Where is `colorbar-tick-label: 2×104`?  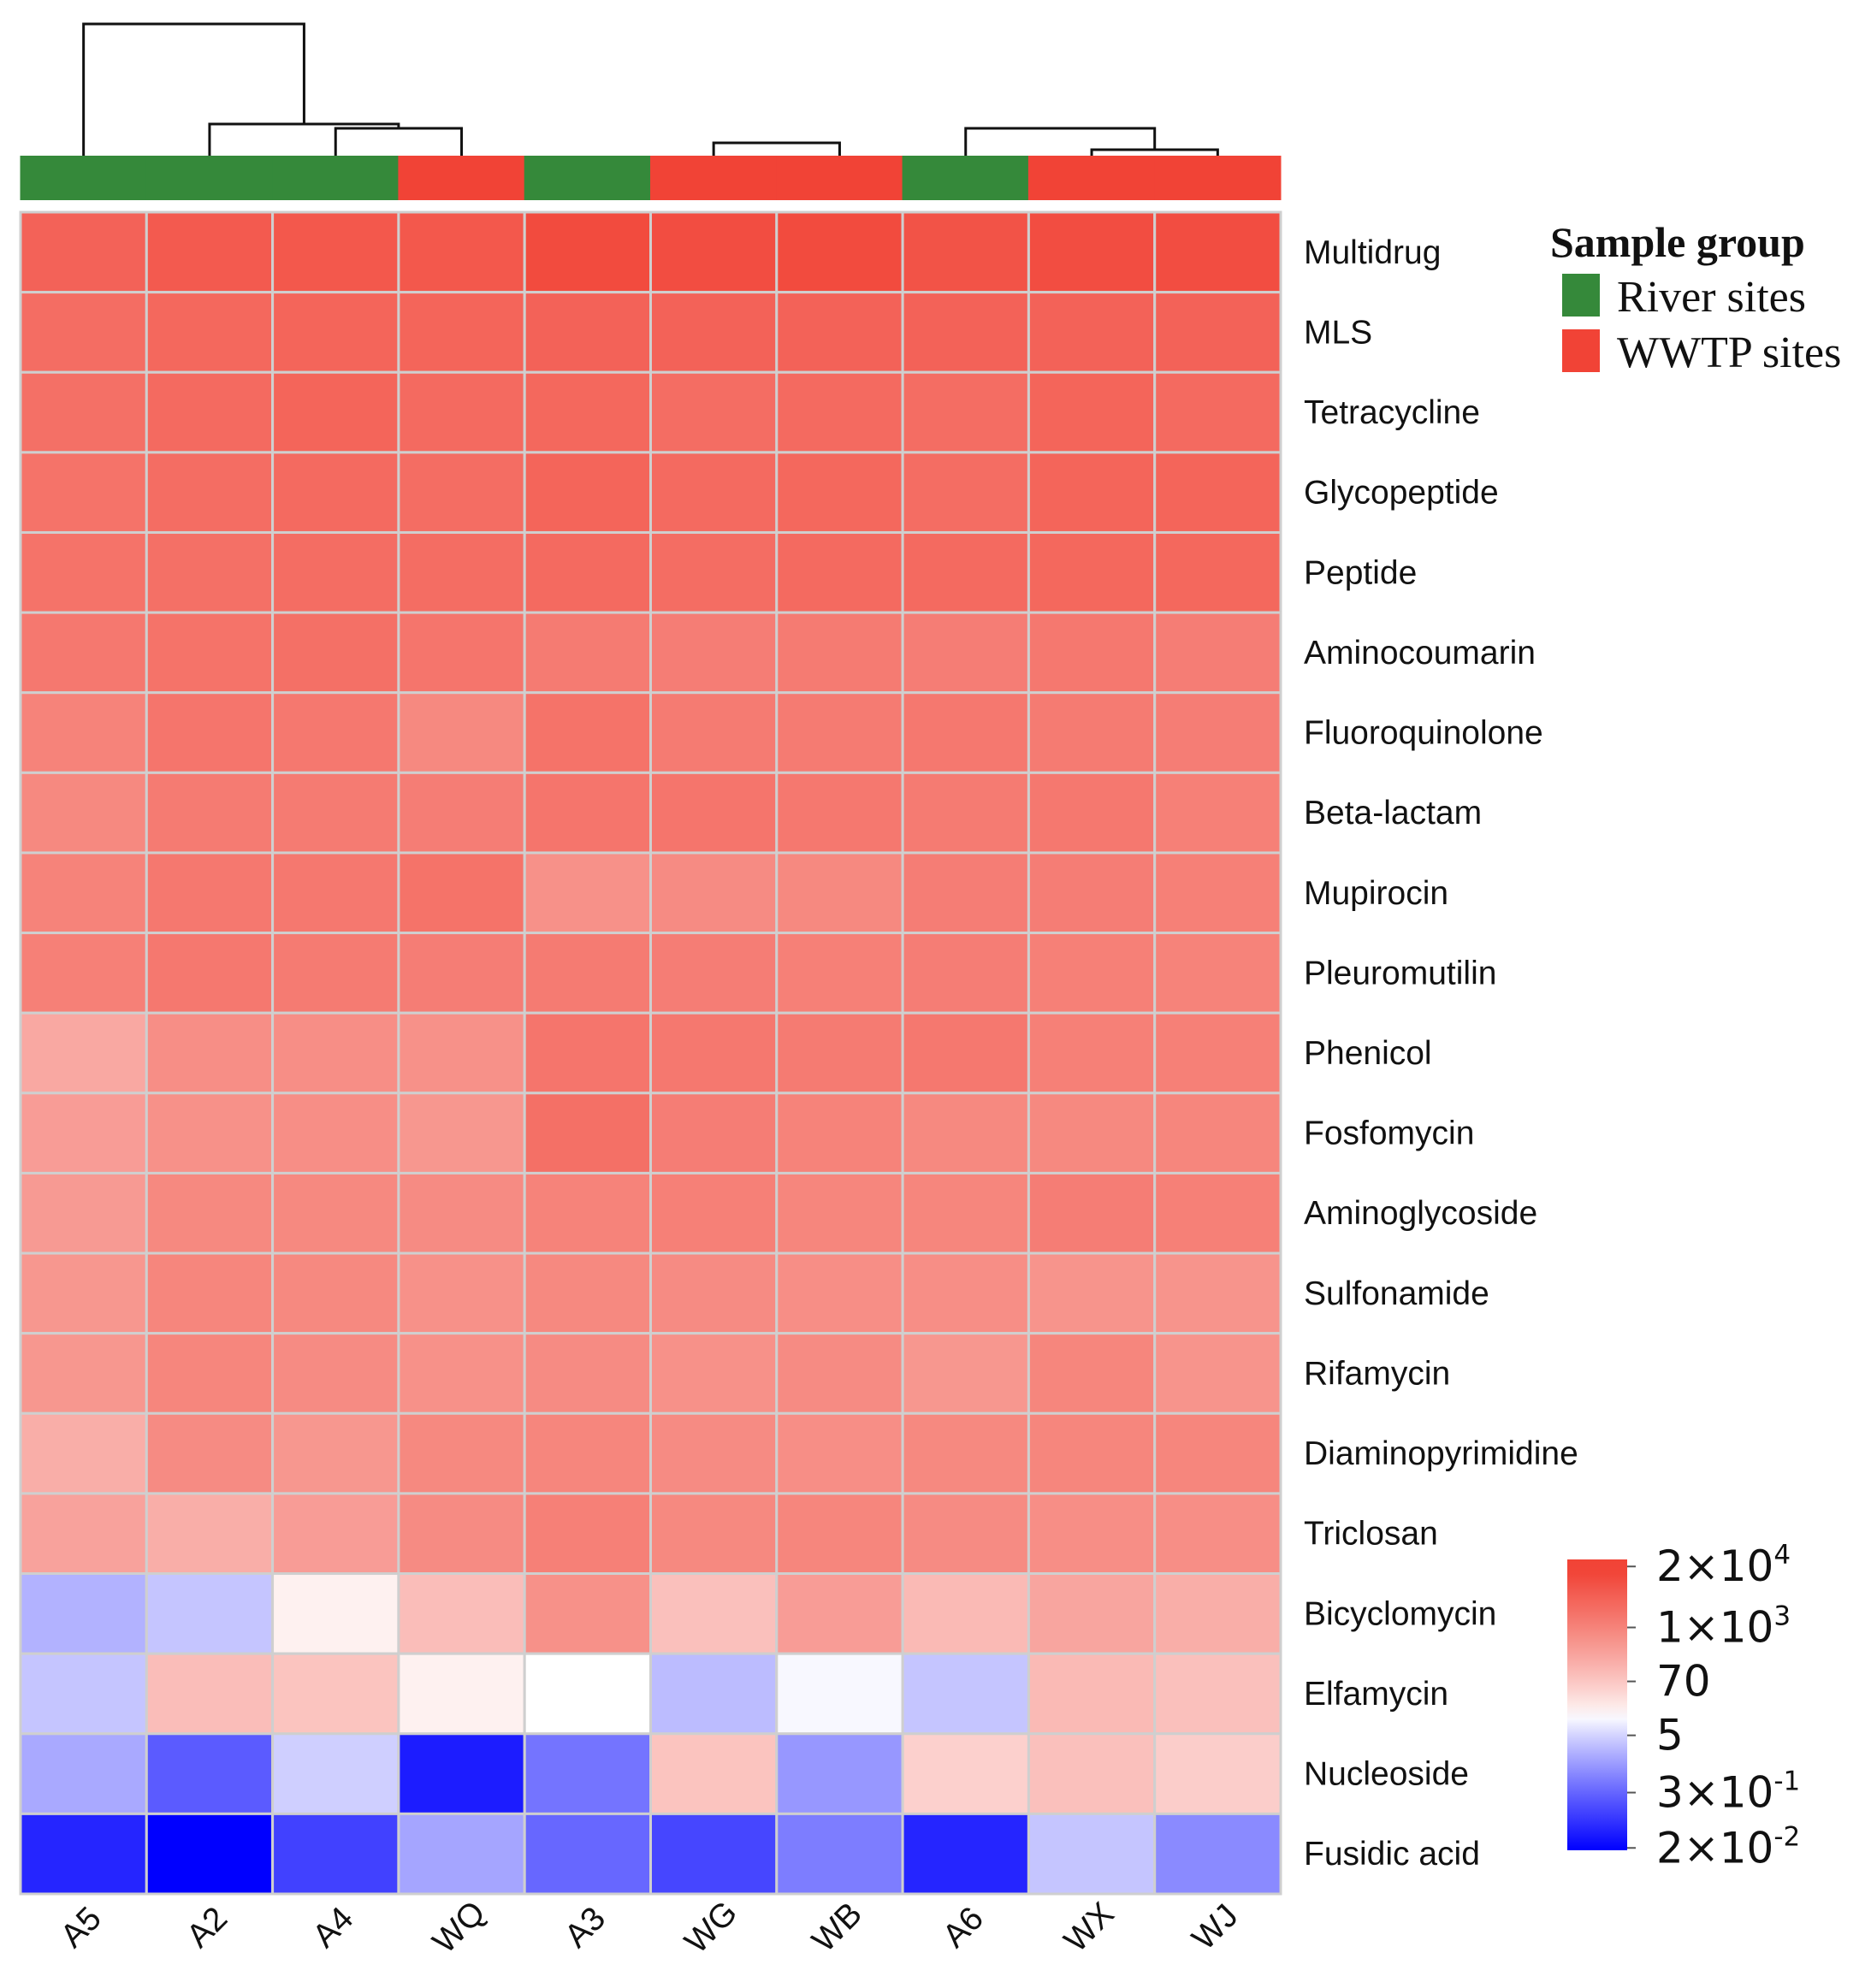
colorbar-tick-label: 2×104 is located at coordinates (1723, 1565).